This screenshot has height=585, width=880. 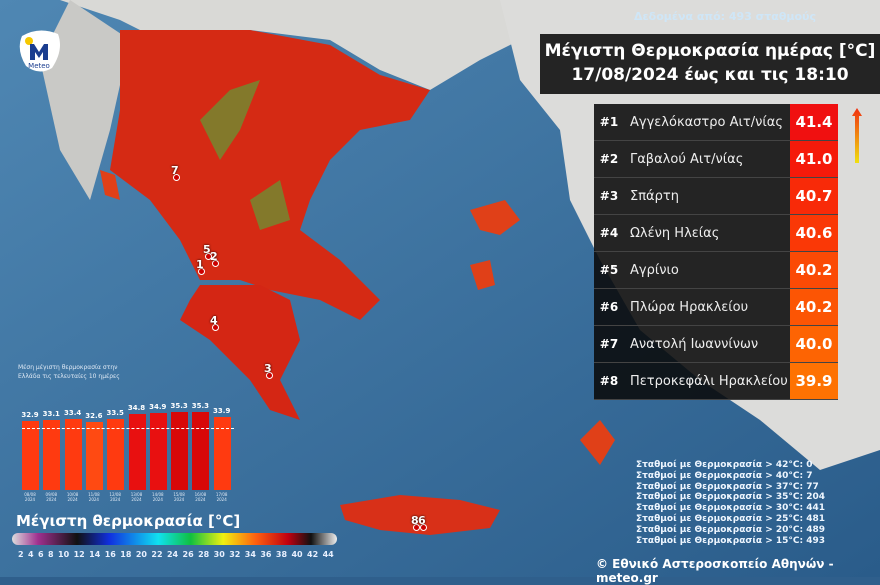 What do you see at coordinates (731, 529) in the screenshot?
I see `count-line: Σταθμοί με Θερμοκρασία > 20°C: 489` at bounding box center [731, 529].